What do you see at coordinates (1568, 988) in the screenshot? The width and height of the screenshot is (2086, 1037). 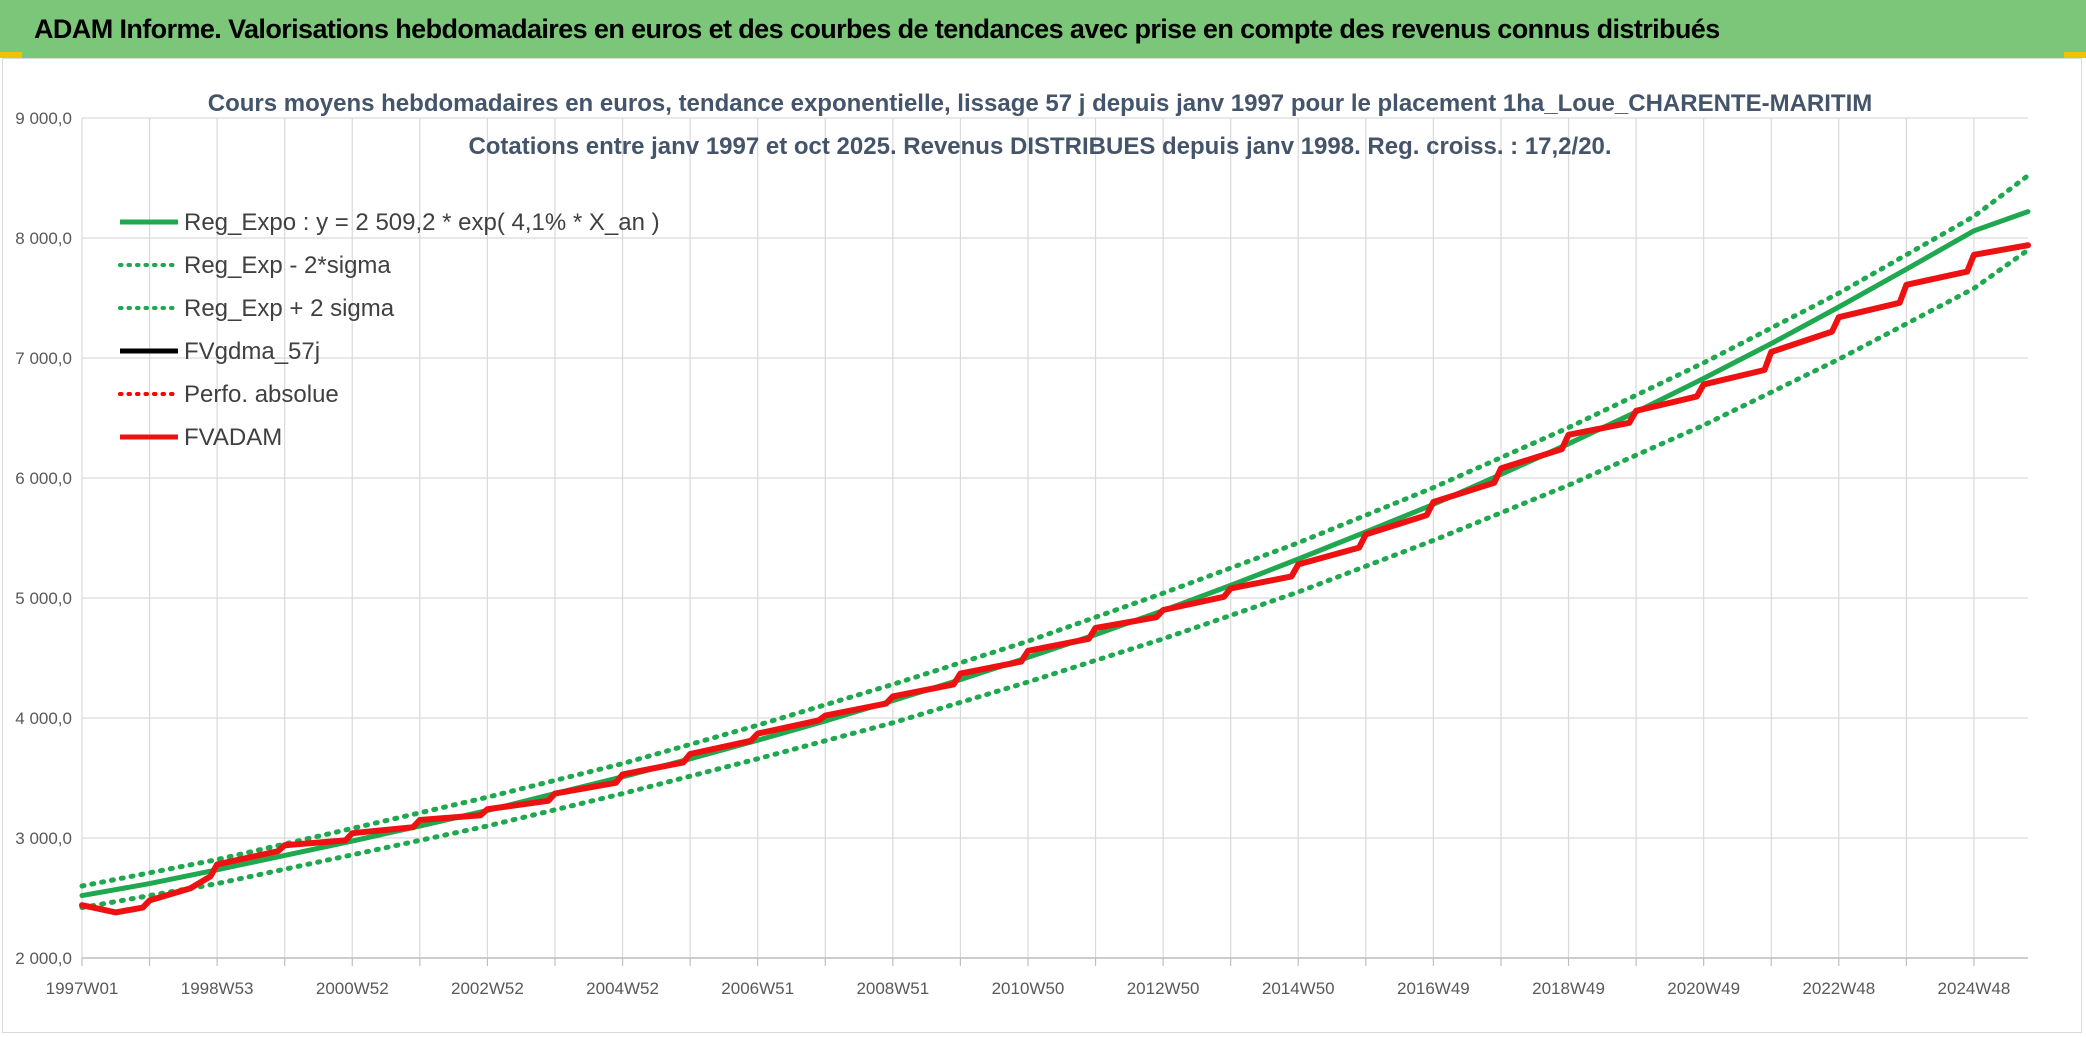 I see `x-tick-label: 2018W49` at bounding box center [1568, 988].